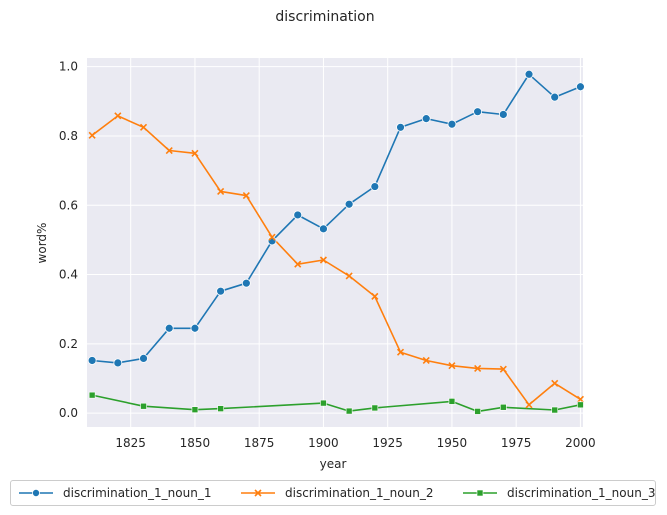  Describe the element at coordinates (68, 240) in the screenshot. I see `y-axis-ticks: 0.0 0.2 0.4 0.6 0.8 1.0` at that location.